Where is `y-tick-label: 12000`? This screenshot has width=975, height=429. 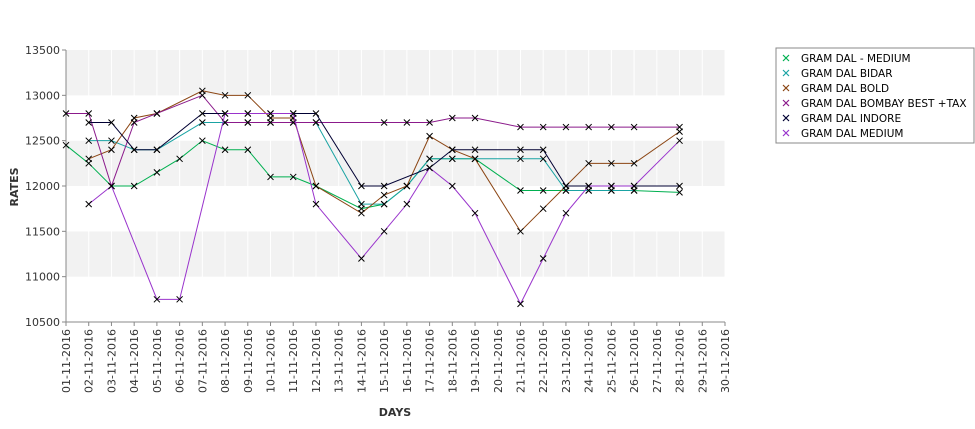
y-tick-label: 12000 is located at coordinates (42, 186).